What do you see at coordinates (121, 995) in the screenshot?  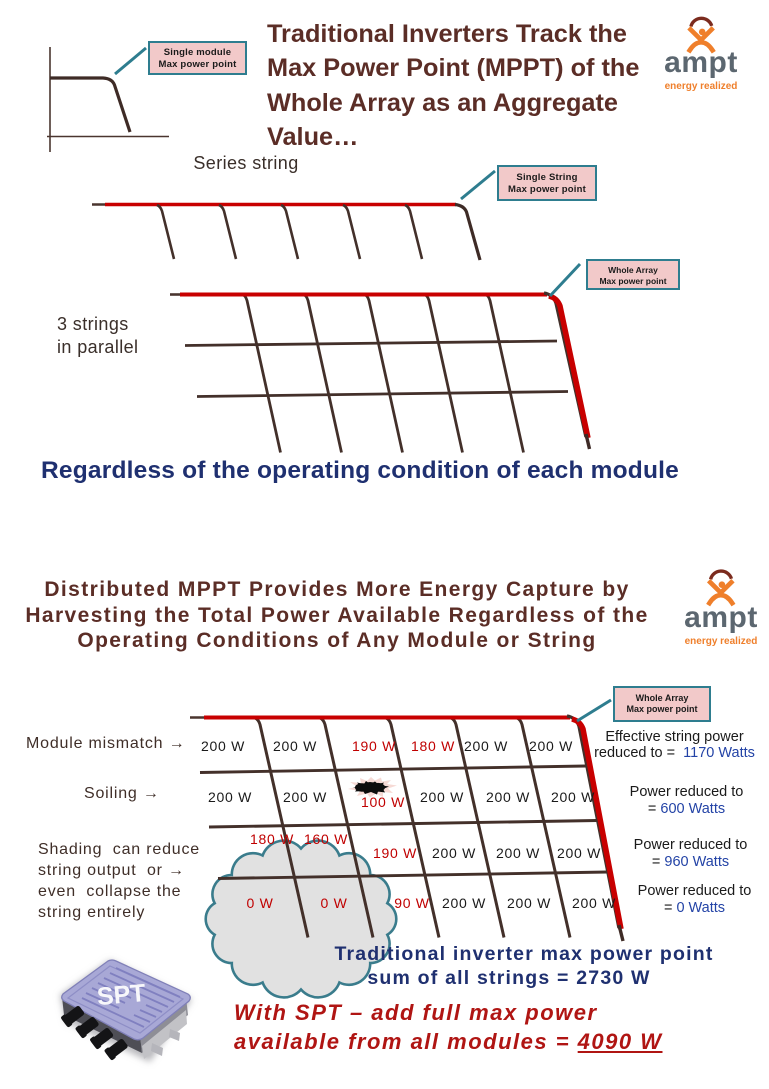 I see `svg-text: SPT` at bounding box center [121, 995].